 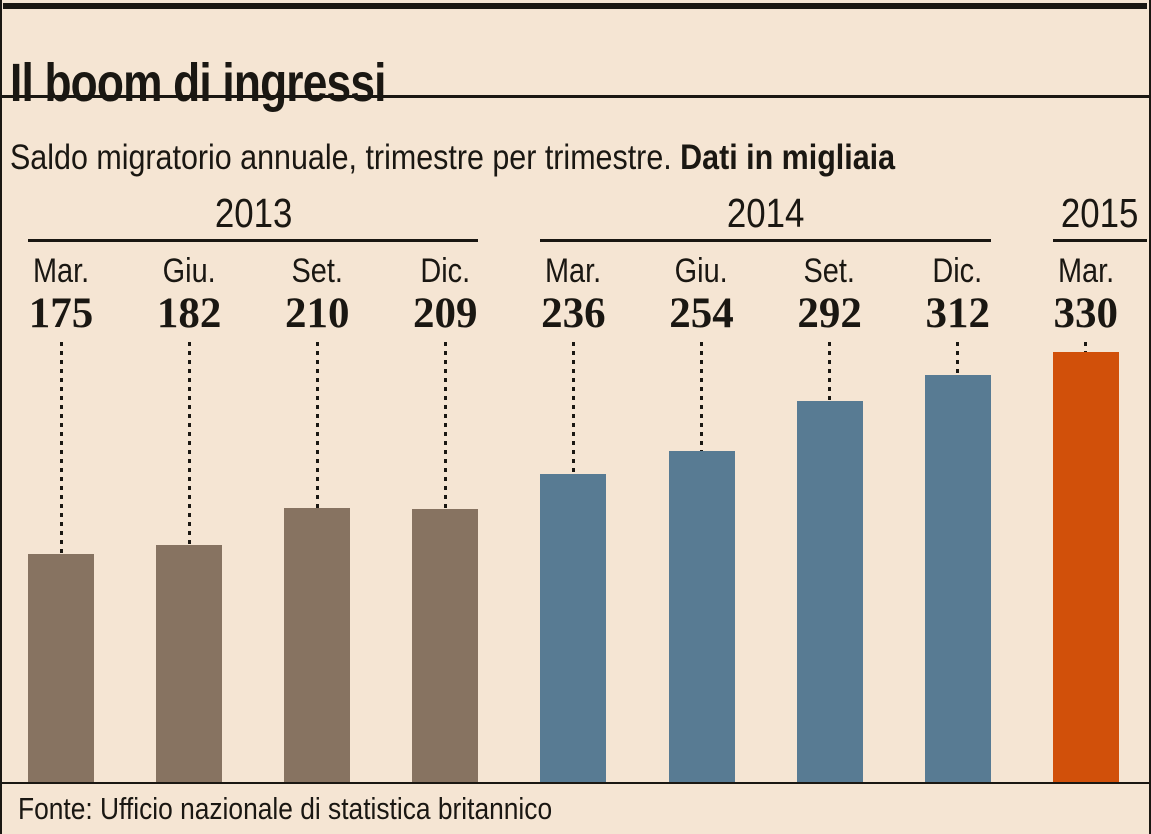 What do you see at coordinates (957, 313) in the screenshot?
I see `value-label: 312` at bounding box center [957, 313].